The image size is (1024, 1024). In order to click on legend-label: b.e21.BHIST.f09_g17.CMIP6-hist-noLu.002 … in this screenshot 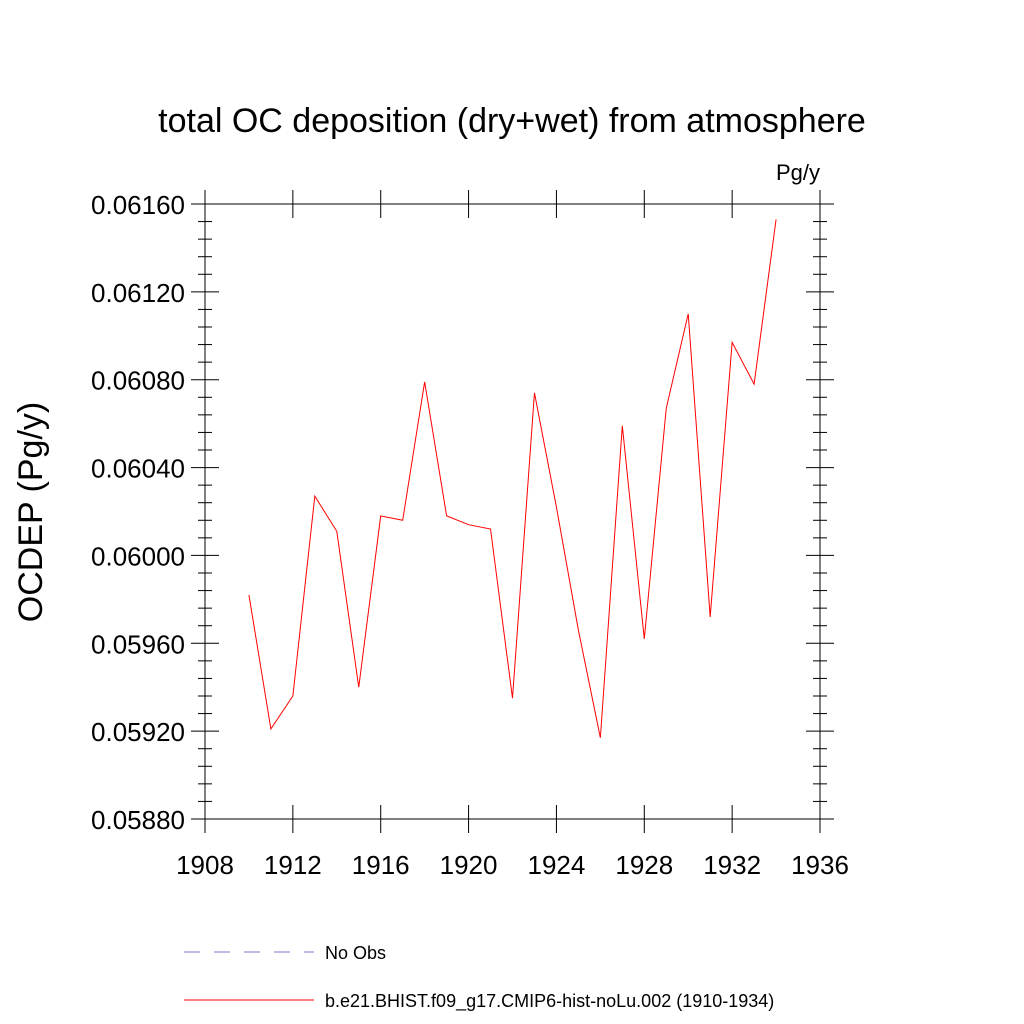, I will do `click(549, 1001)`.